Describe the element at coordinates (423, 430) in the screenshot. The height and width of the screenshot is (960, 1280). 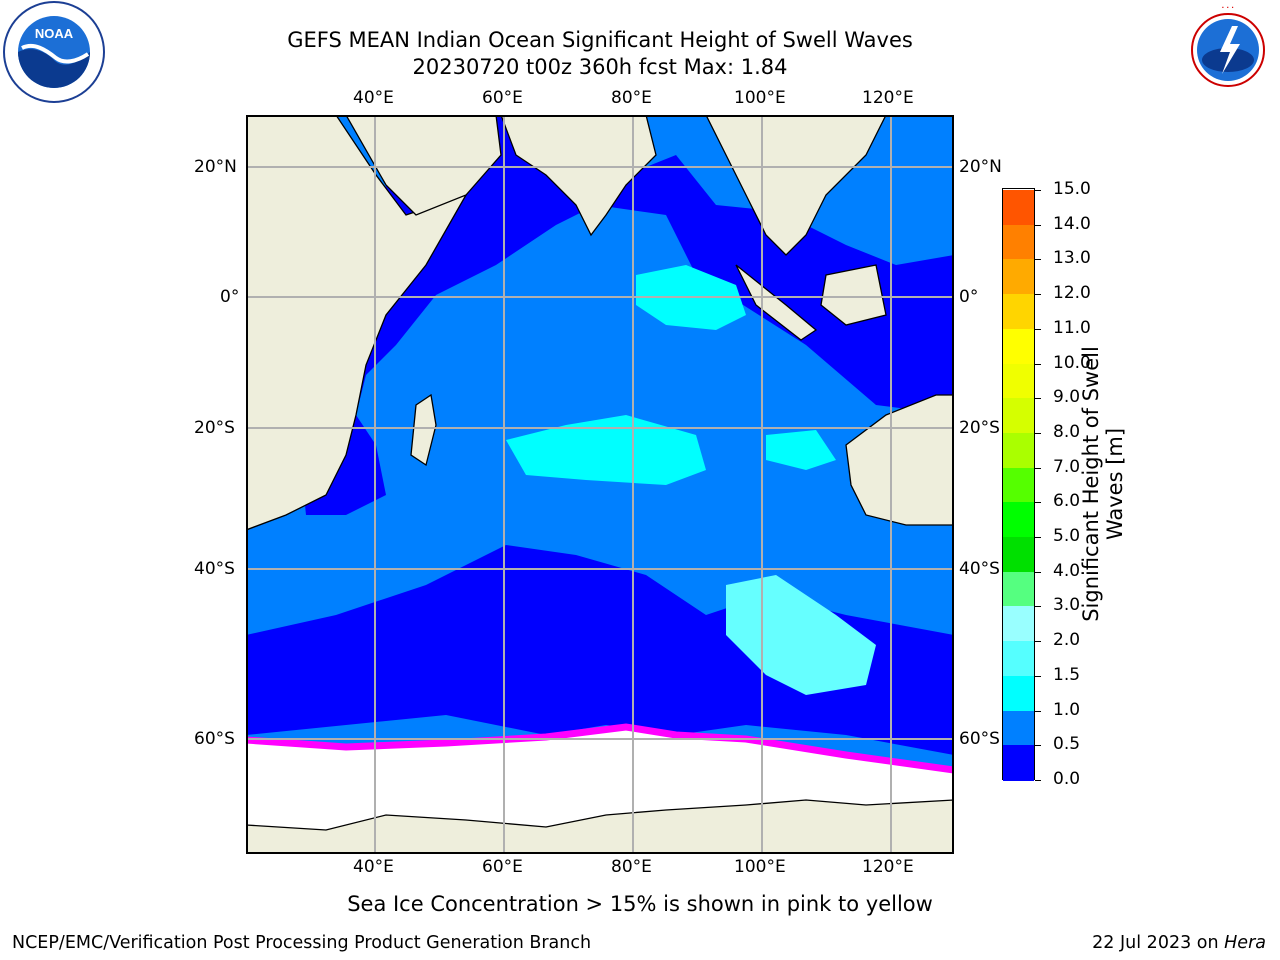
I see `land-madagascar` at that location.